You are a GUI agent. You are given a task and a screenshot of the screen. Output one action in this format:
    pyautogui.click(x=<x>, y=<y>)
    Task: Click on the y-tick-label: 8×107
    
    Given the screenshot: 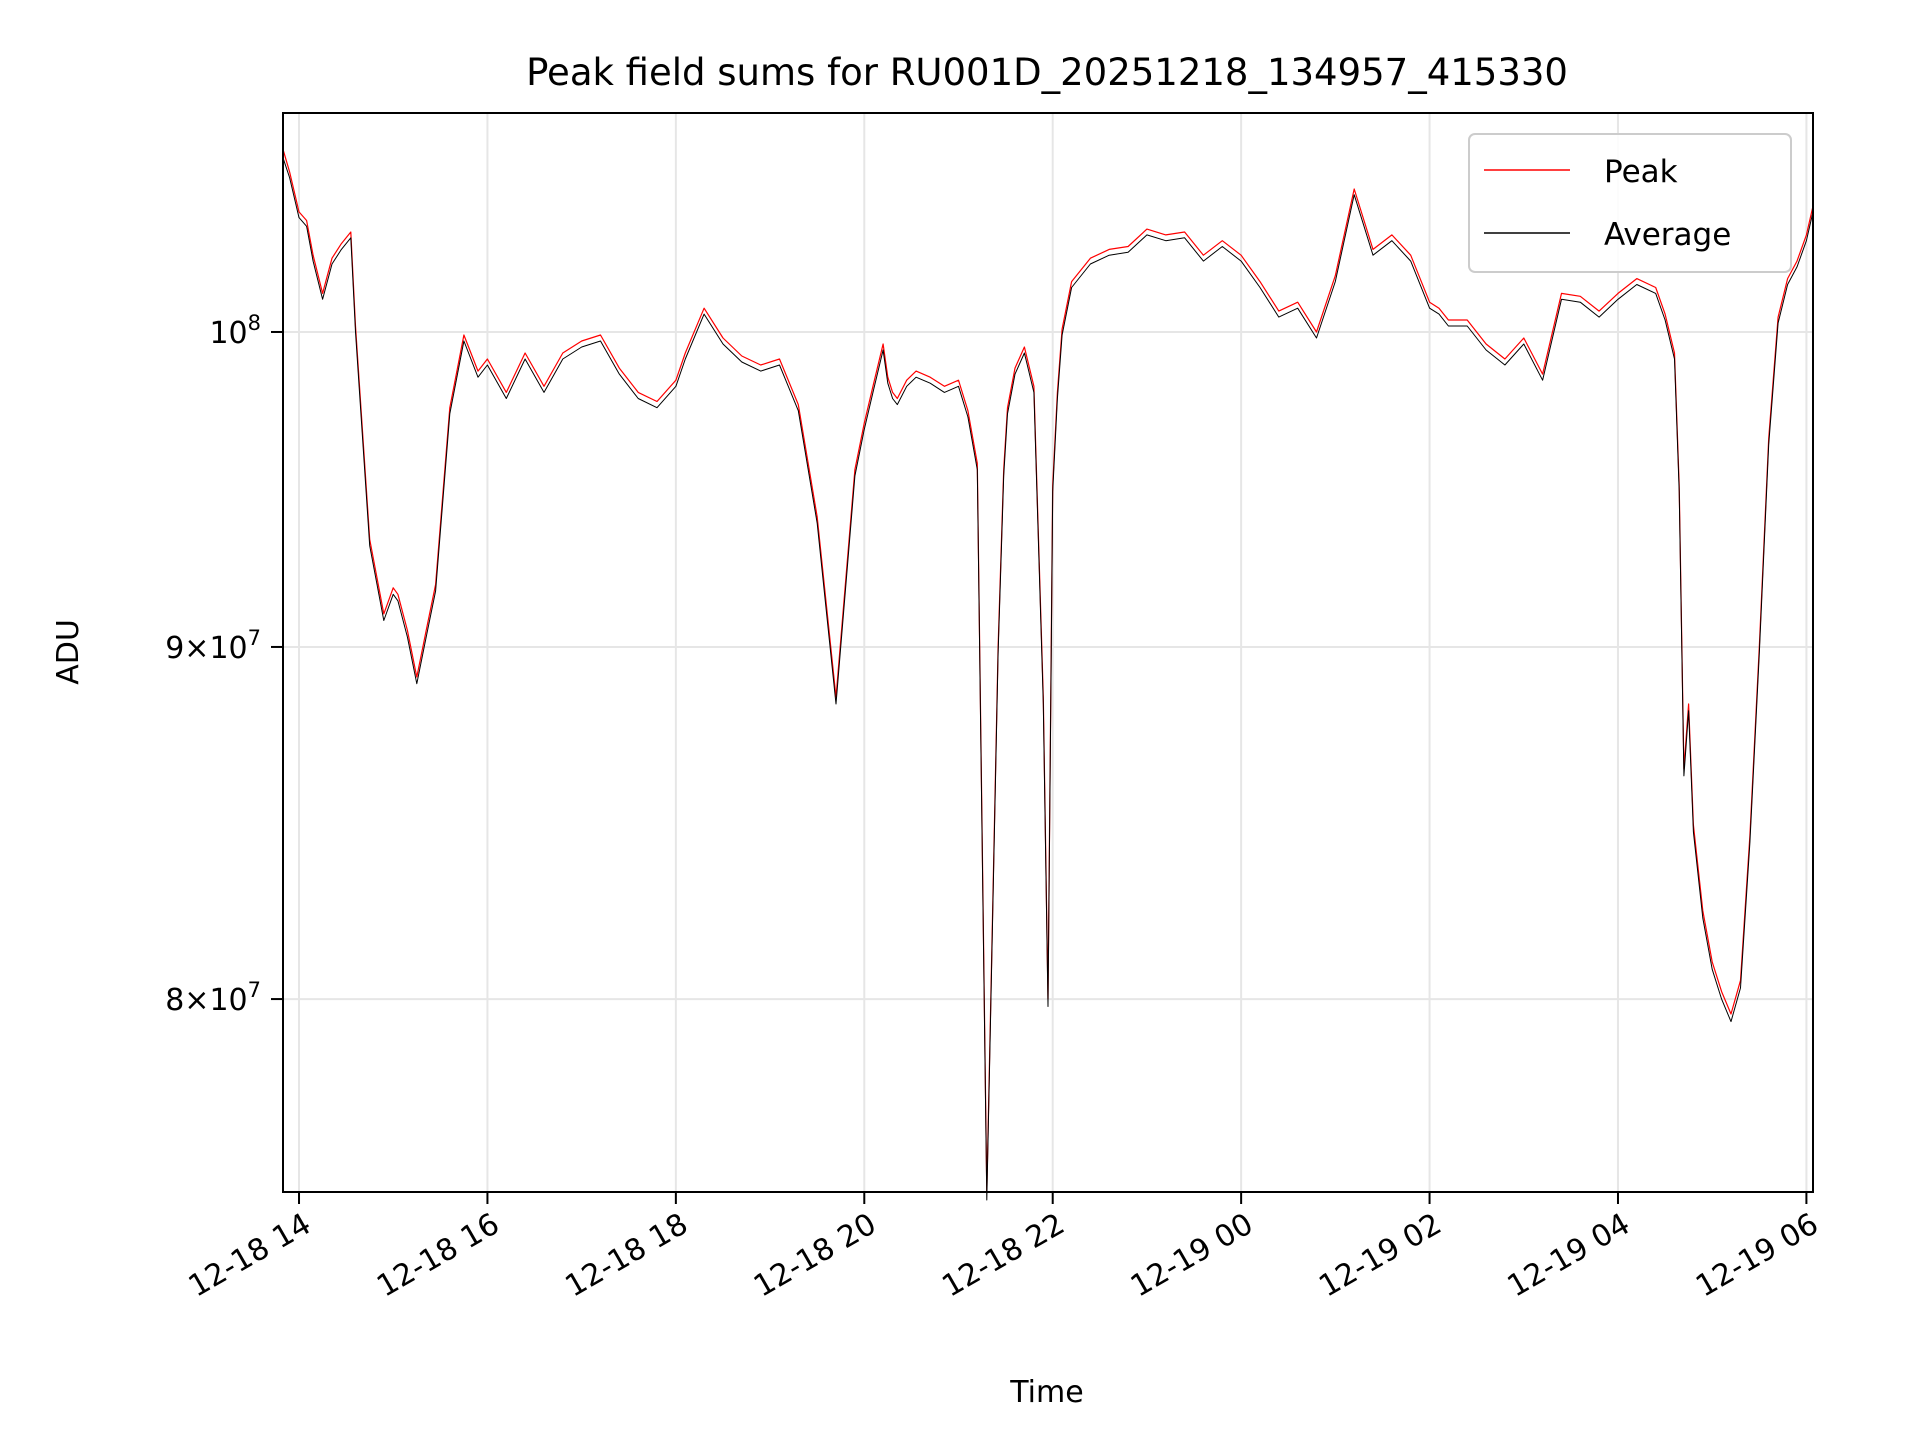 What is the action you would take?
    pyautogui.click(x=213, y=998)
    